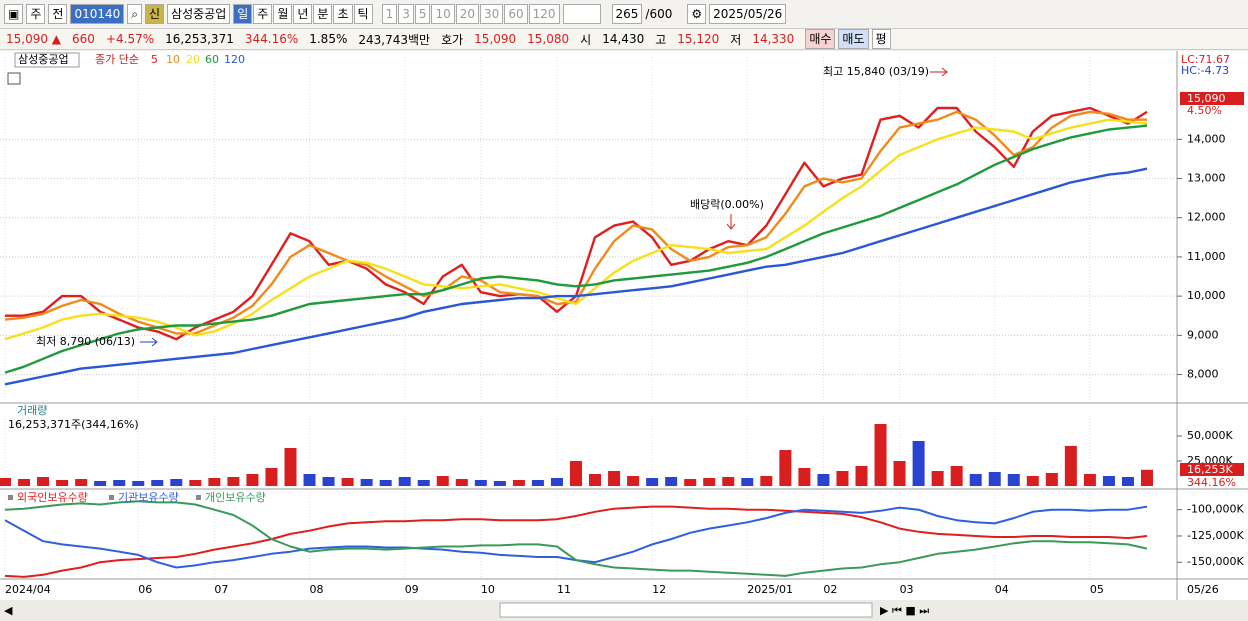 This screenshot has height=621, width=1248. I want to click on scroll-left: ◀, so click(8, 610).